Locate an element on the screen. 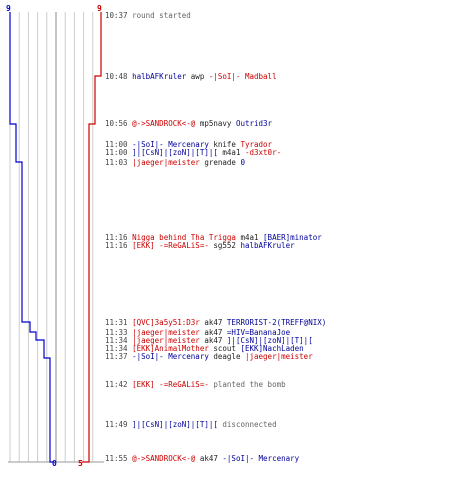  event-row: 10:56 @->SANDROCK<-@ mp5navy Outrid3r is located at coordinates (188, 124).